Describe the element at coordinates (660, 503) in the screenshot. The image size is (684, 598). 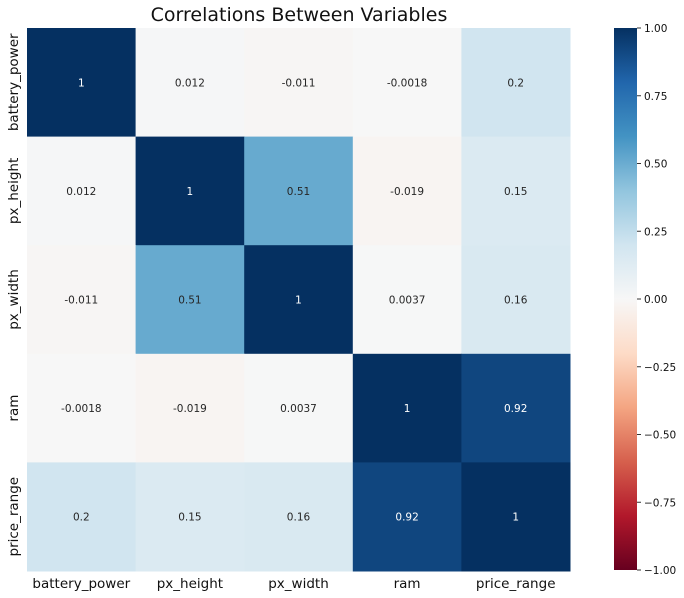
I see `colorbar-tick-label: −0.75` at that location.